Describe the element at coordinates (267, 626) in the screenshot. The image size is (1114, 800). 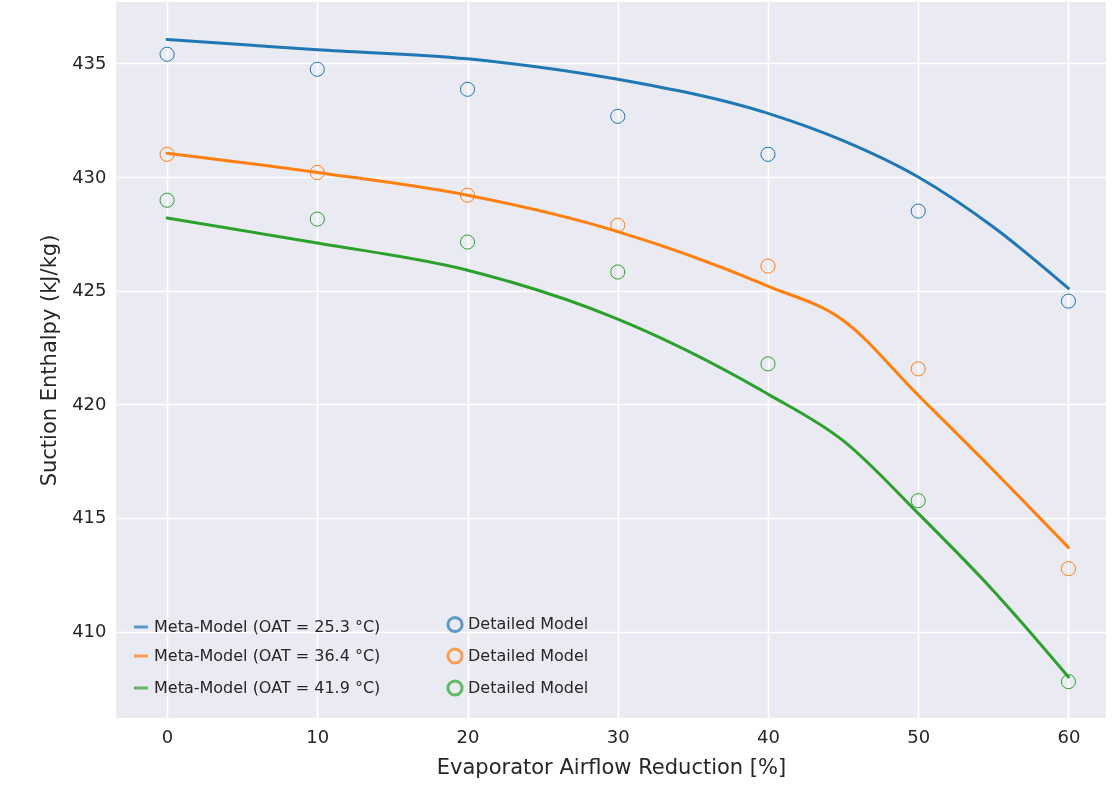
I see `legend-label: Meta-Model (OAT = 25.3 °C)` at that location.